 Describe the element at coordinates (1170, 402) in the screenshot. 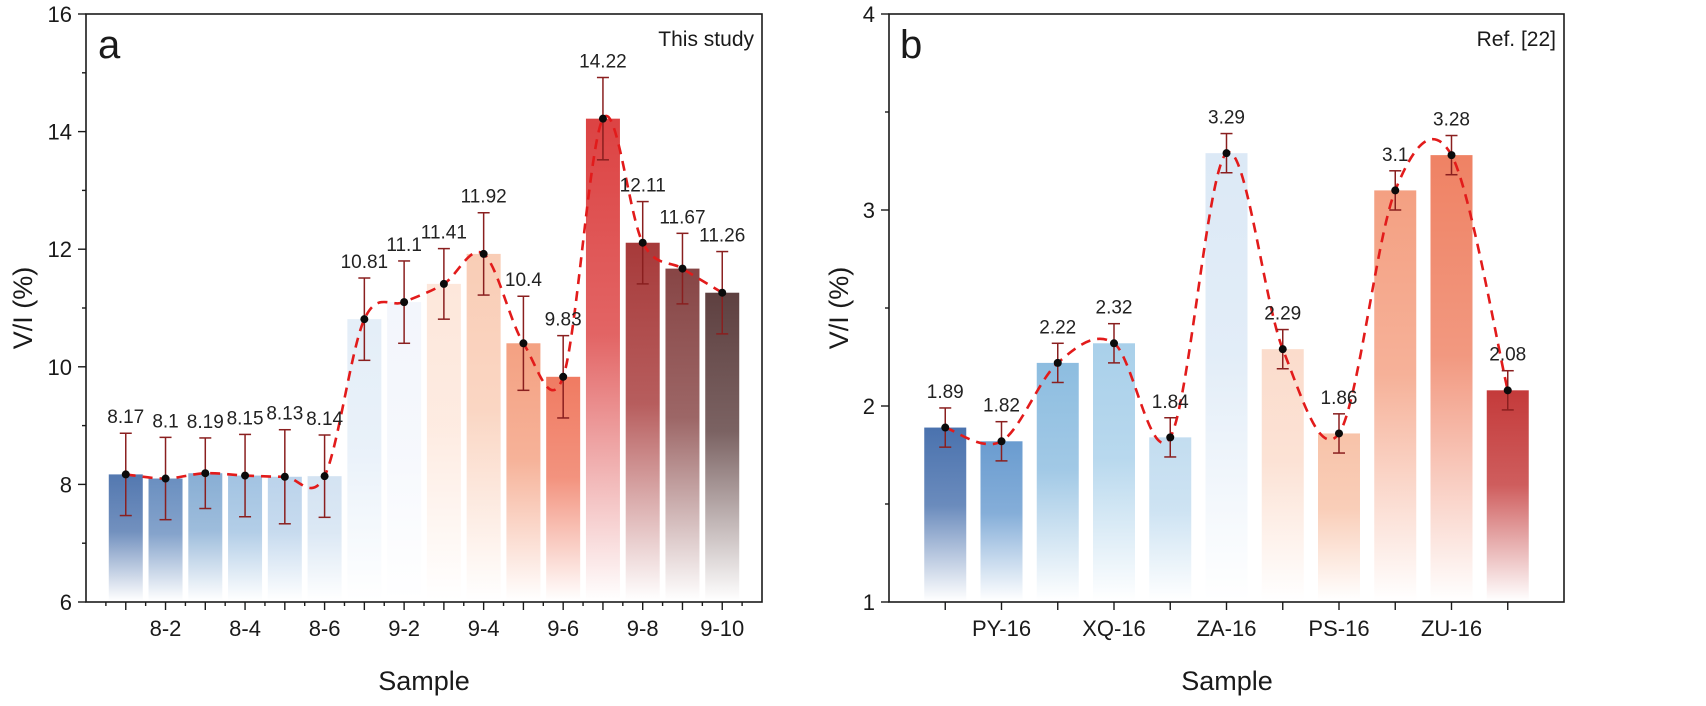

I see `data-label: 1.84` at that location.